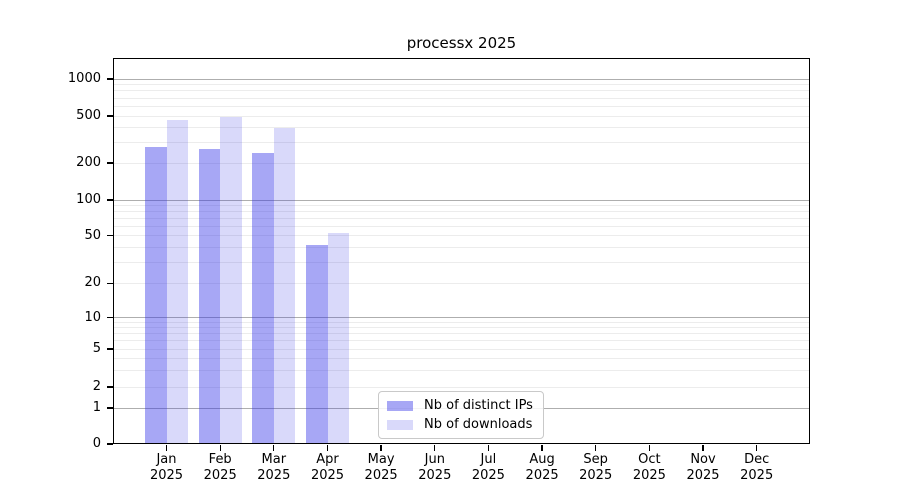 This screenshot has height=500, width=900. I want to click on legend-label-distinct-ips: Nb of distinct IPs, so click(478, 405).